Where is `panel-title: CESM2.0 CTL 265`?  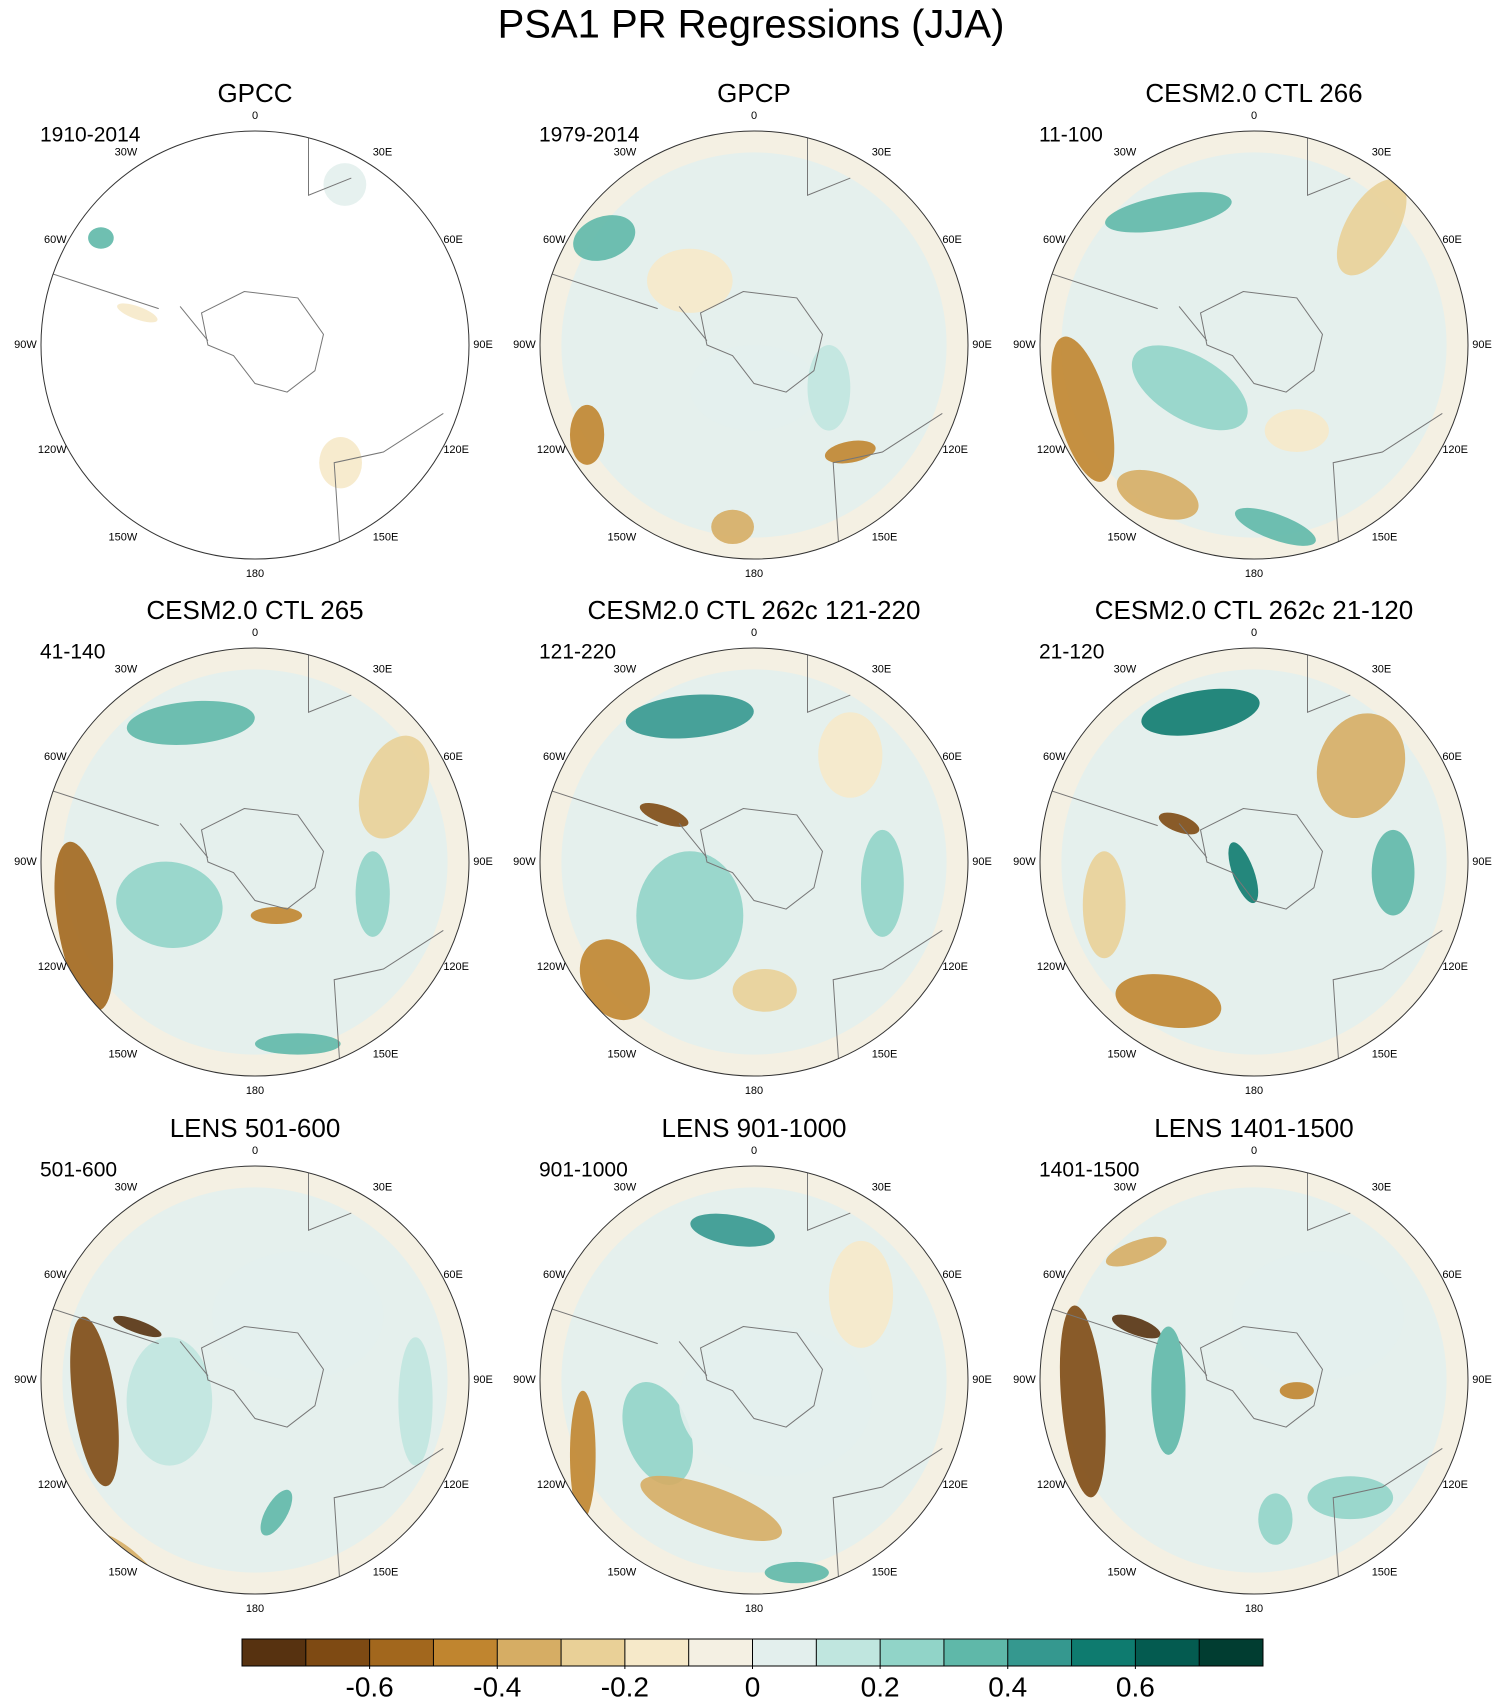 panel-title: CESM2.0 CTL 265 is located at coordinates (254, 610).